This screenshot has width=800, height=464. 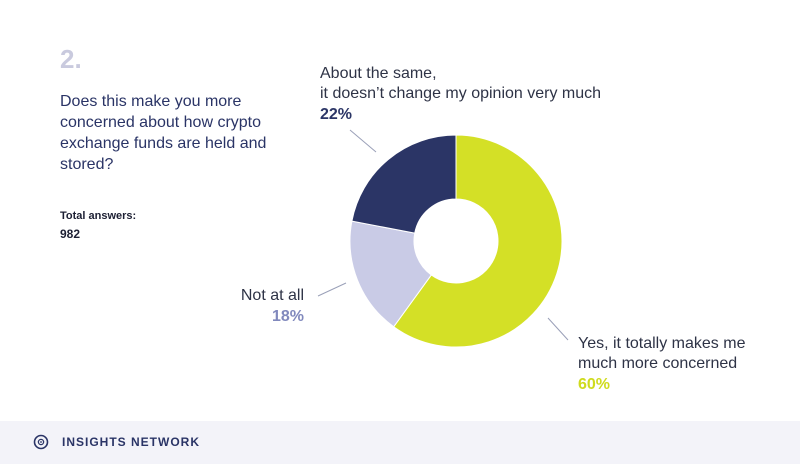 I want to click on label-not-at-all: Not at all 18%, so click(x=272, y=307).